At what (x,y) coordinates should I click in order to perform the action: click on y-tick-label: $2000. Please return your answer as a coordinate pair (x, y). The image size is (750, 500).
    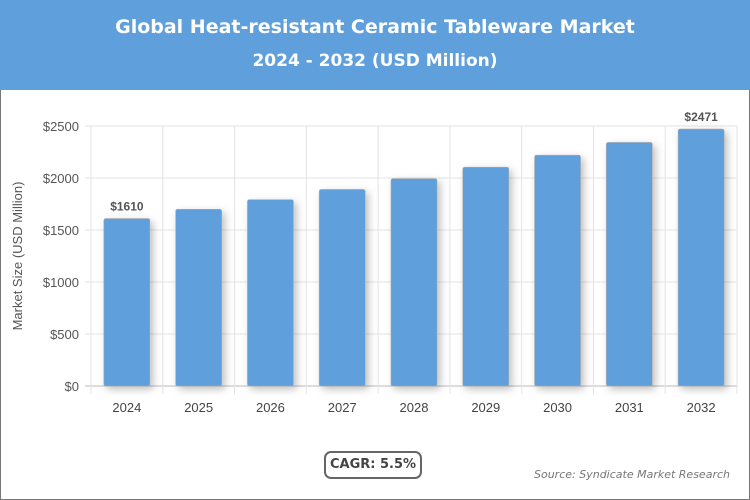
    Looking at the image, I should click on (61, 178).